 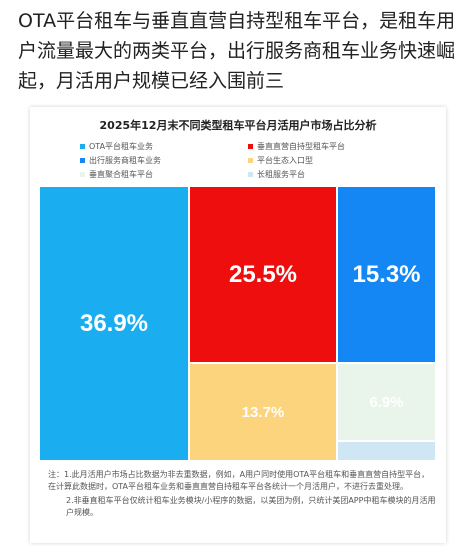 What do you see at coordinates (281, 174) in the screenshot?
I see `legend-label-longterm: 长租服务平台` at bounding box center [281, 174].